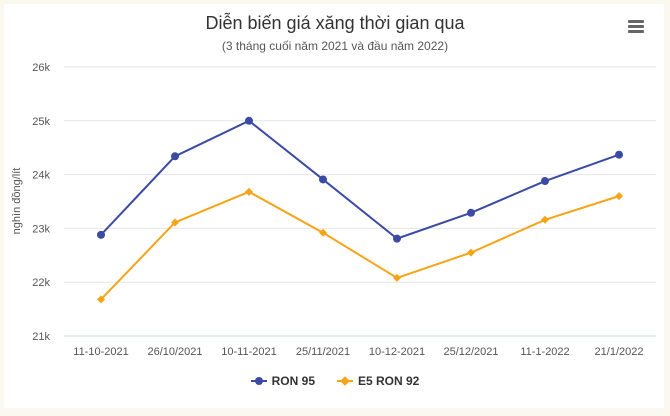  Describe the element at coordinates (17, 201) in the screenshot. I see `y-axis-title: nghìn đồng/lít` at that location.